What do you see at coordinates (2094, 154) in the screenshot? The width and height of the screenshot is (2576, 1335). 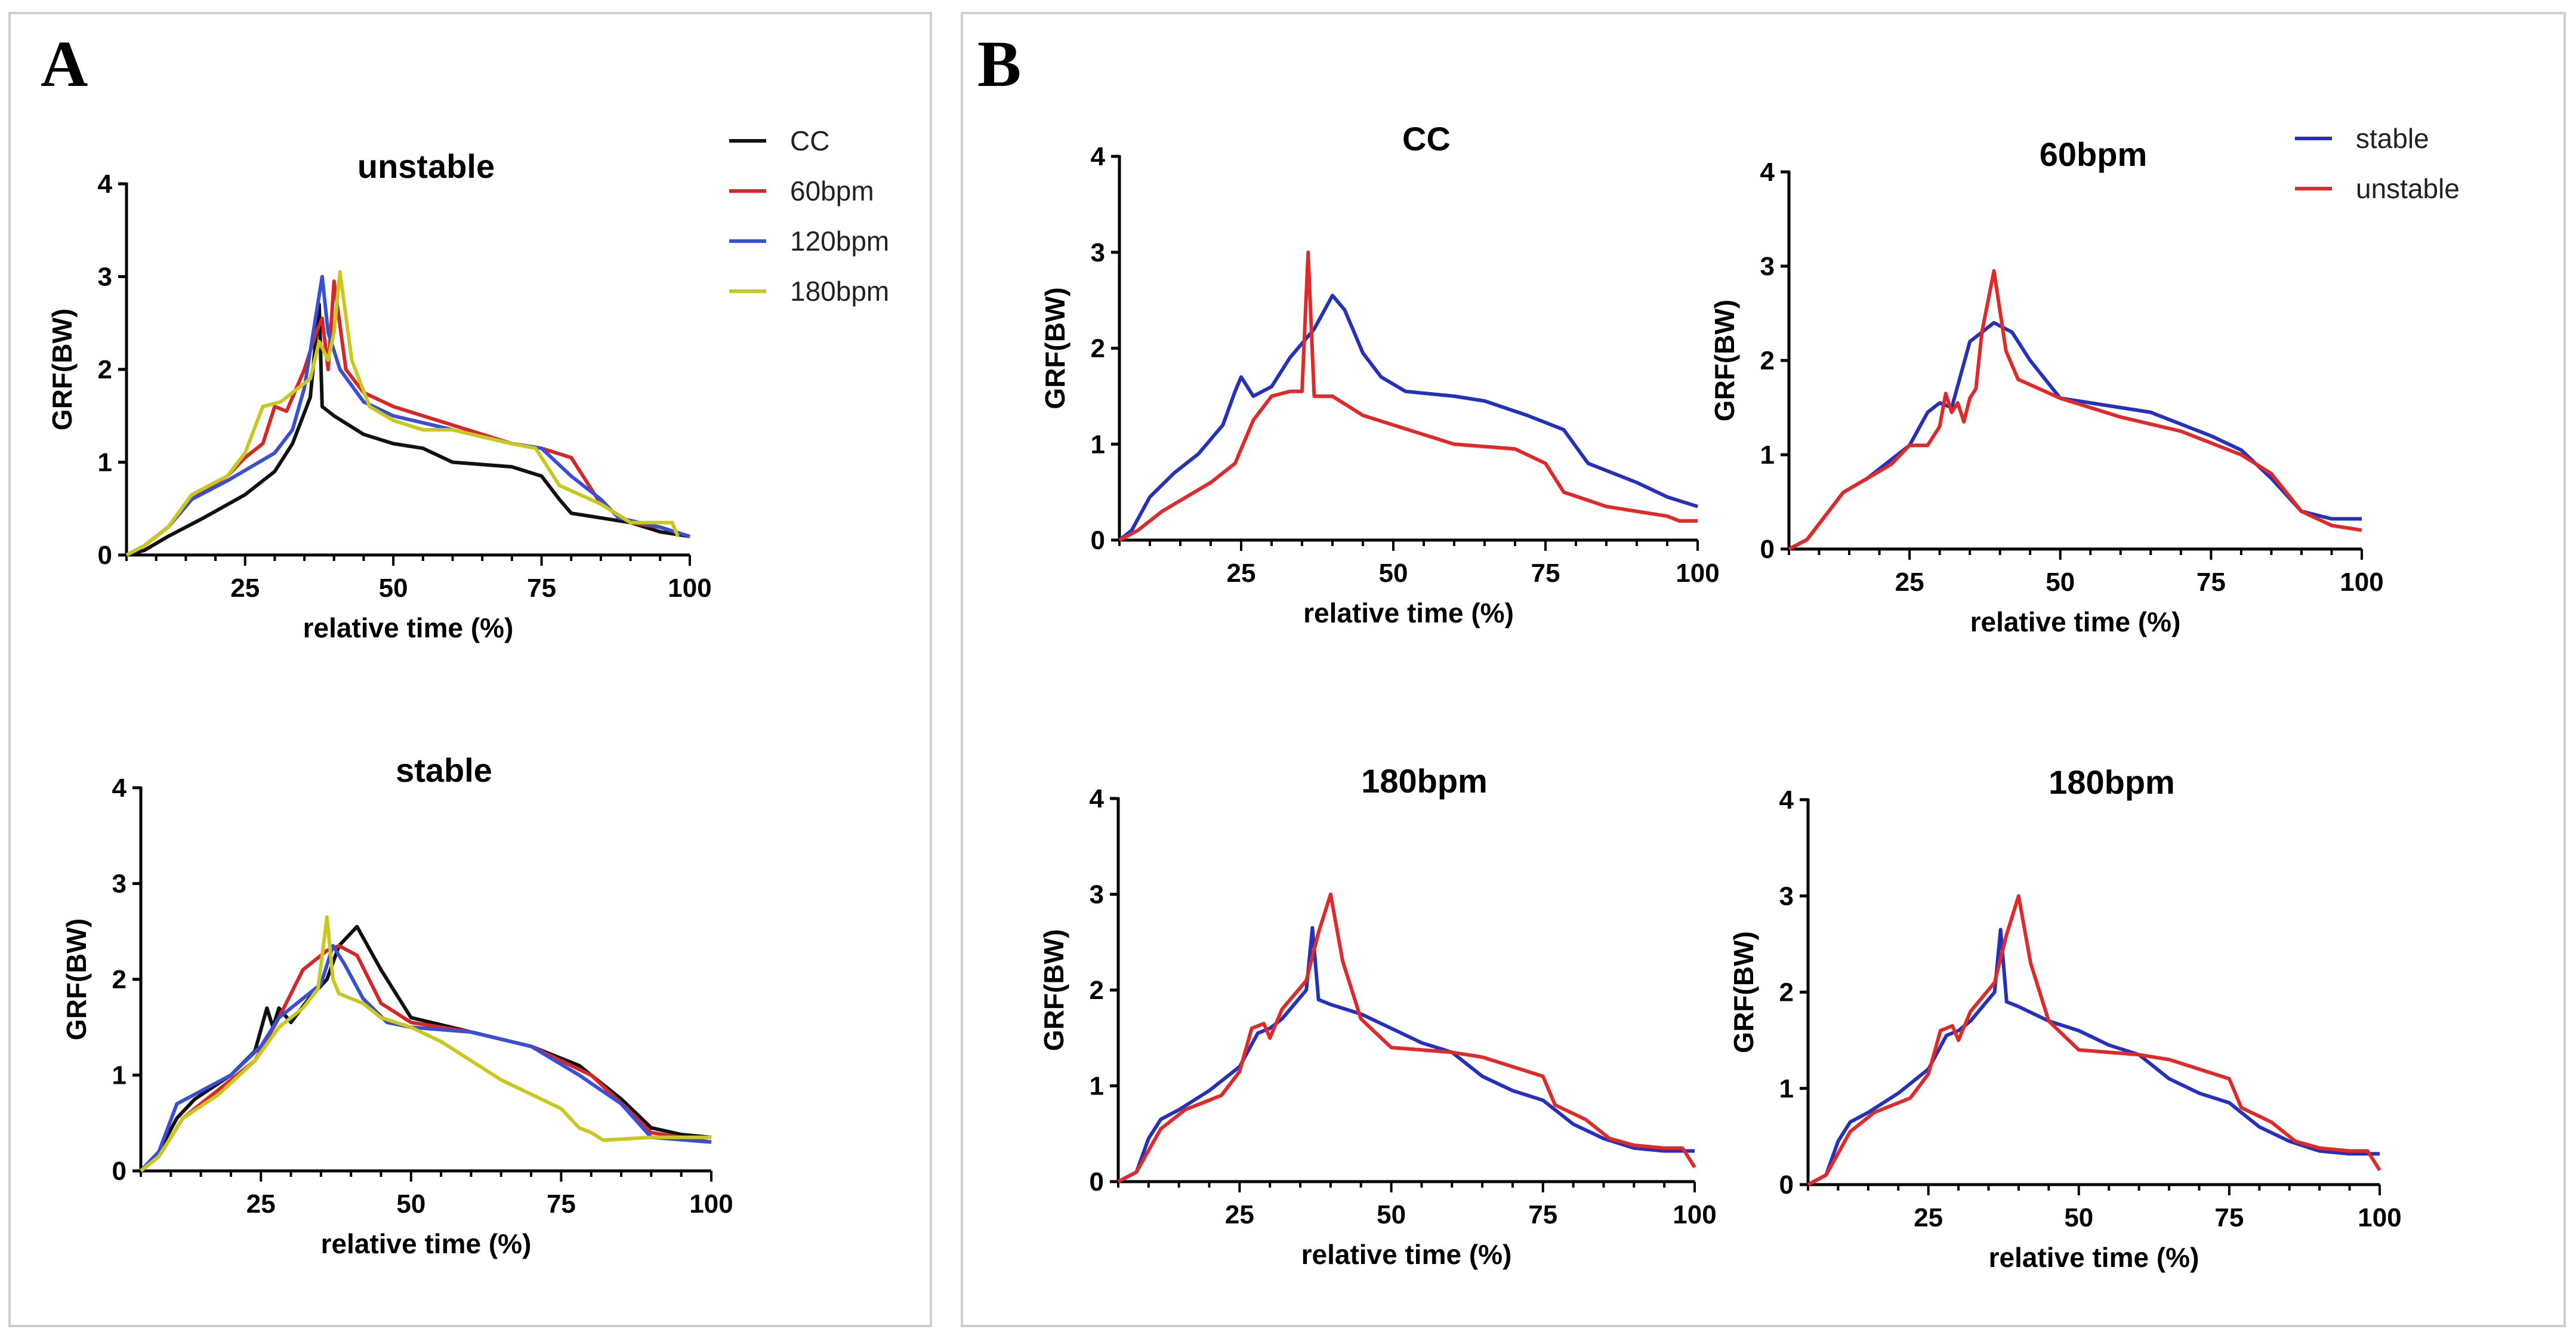 I see `chart-title: 60bpm` at bounding box center [2094, 154].